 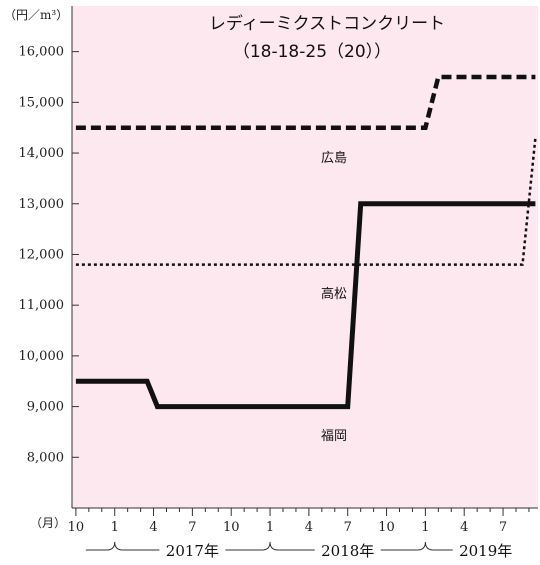 What do you see at coordinates (42, 153) in the screenshot?
I see `y-tick-label: 14,000` at bounding box center [42, 153].